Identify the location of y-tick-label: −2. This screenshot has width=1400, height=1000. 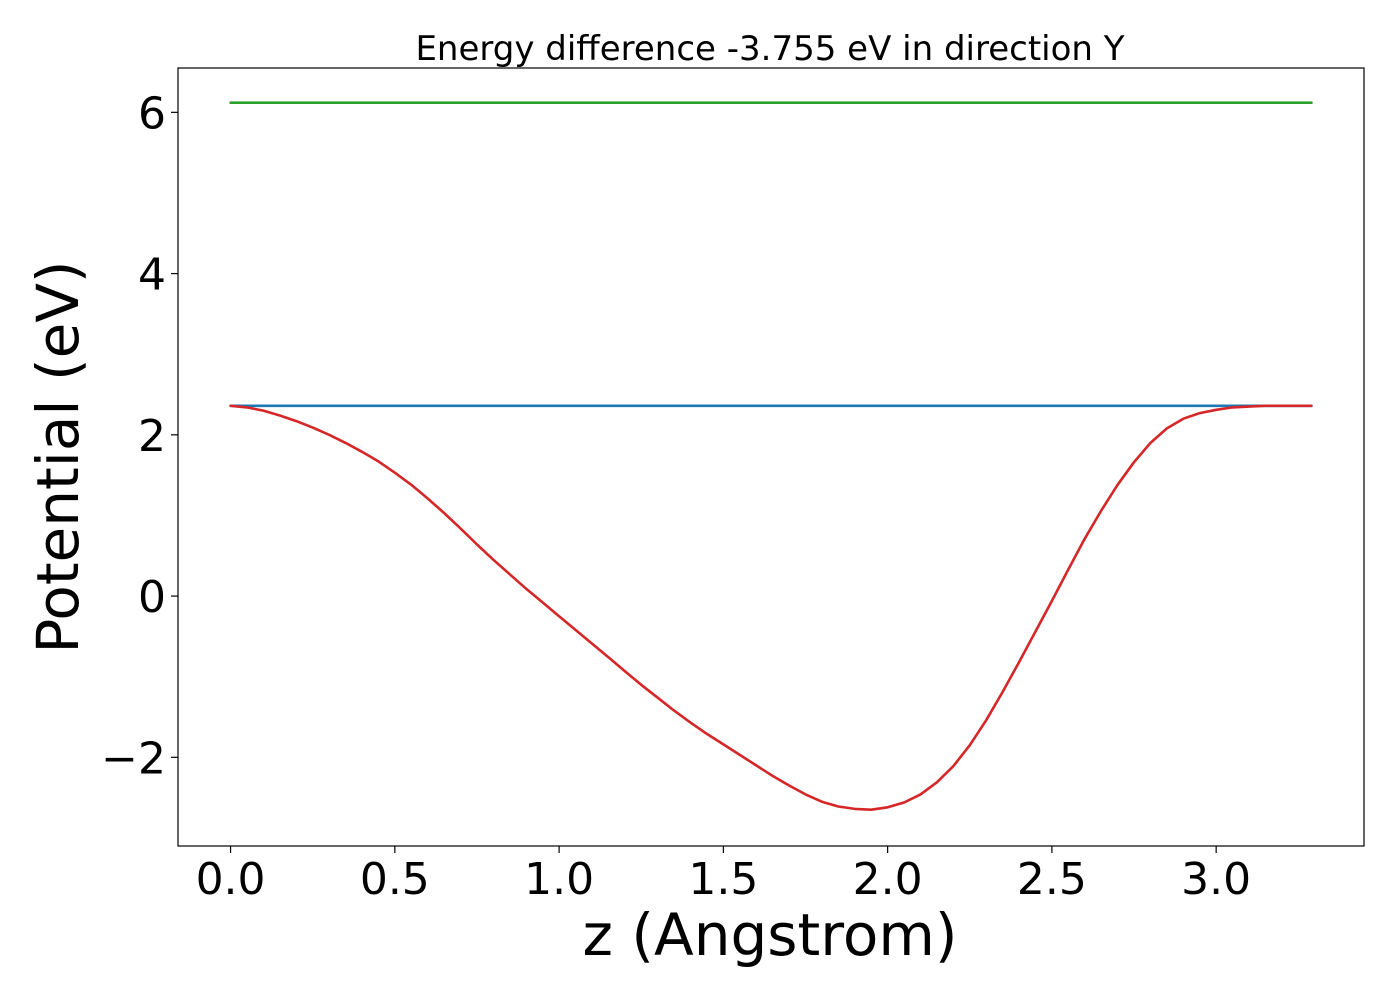
(133, 758).